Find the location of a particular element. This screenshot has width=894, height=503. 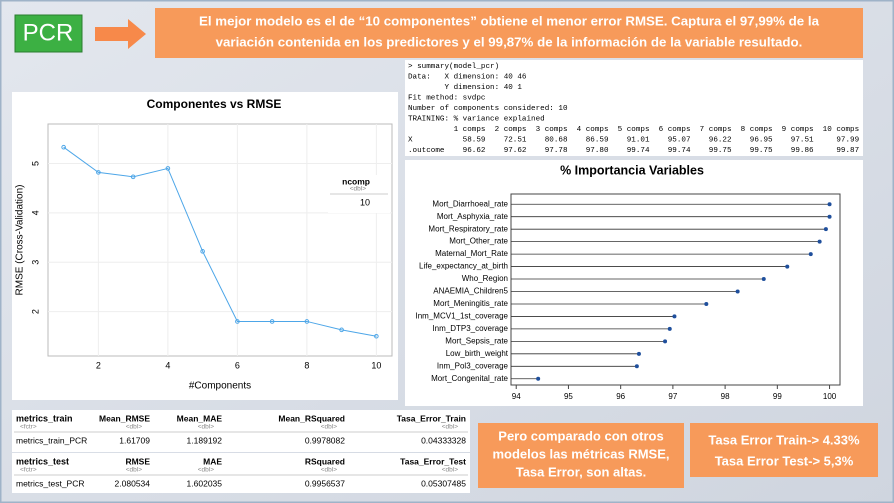

table-cell: metrics_test_PCR is located at coordinates (50, 483).